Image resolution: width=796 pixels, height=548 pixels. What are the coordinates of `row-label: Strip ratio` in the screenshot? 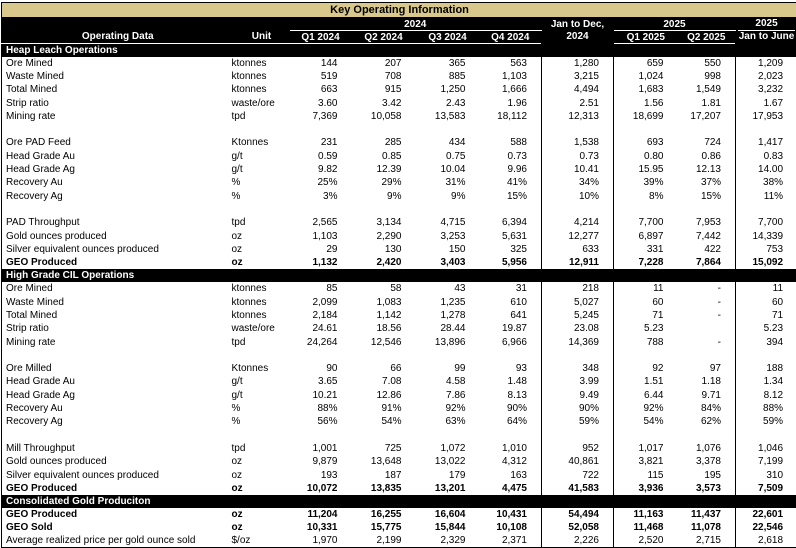 It's located at (27, 329).